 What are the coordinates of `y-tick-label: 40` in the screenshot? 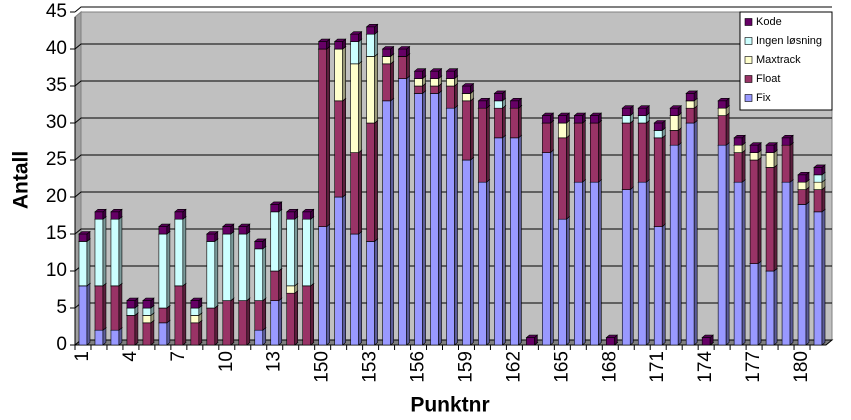 It's located at (56, 48).